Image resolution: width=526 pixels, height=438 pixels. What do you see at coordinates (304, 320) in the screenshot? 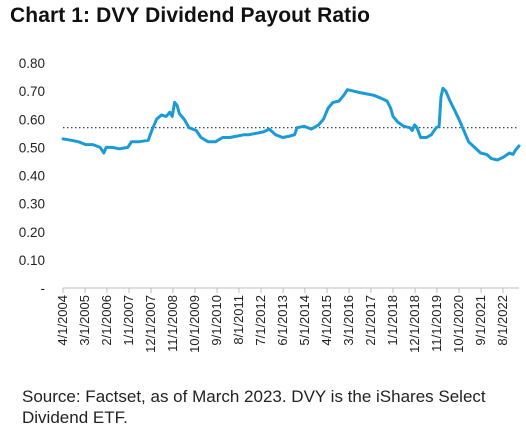
I see `x-tick-label: 5/1/2014` at bounding box center [304, 320].